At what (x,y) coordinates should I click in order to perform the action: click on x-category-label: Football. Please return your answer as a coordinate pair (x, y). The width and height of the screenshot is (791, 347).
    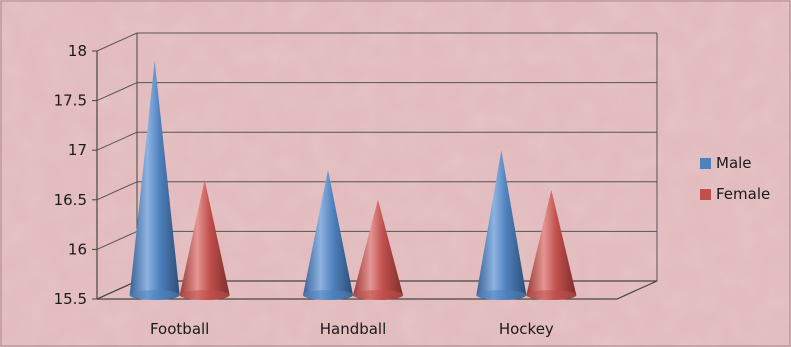
    Looking at the image, I should click on (179, 329).